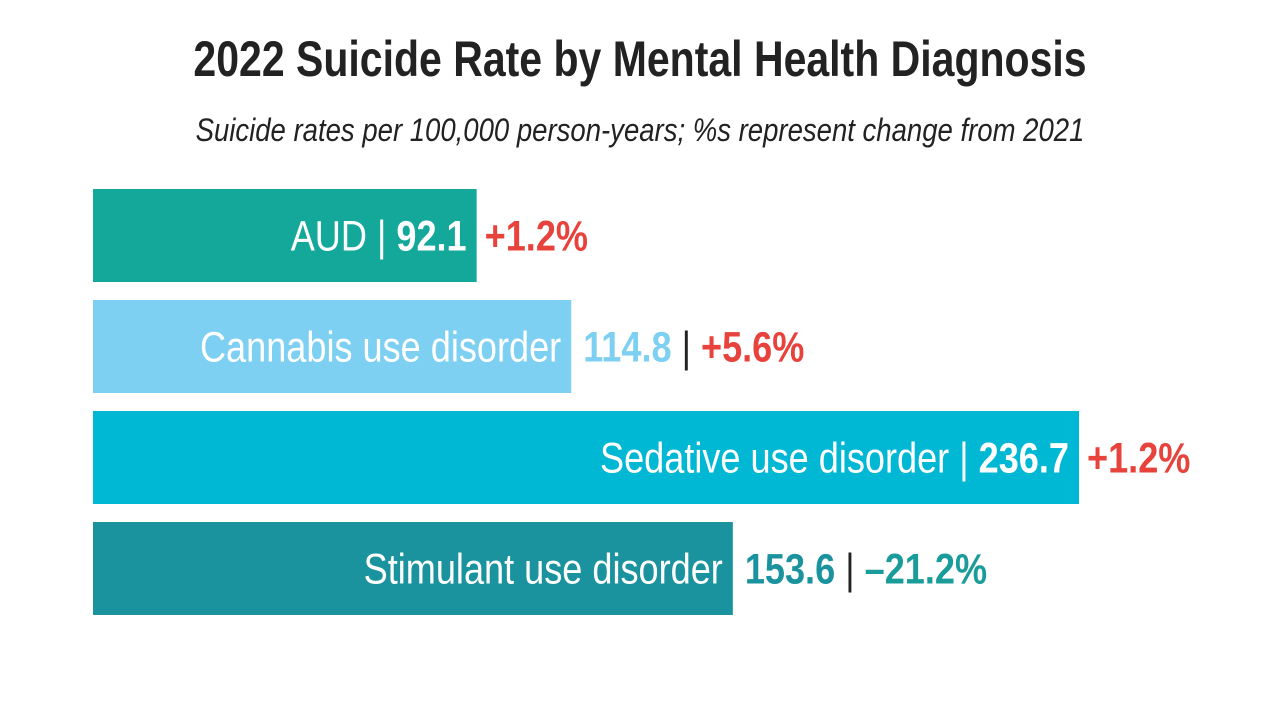 The width and height of the screenshot is (1280, 720). I want to click on value-label: 92.1, so click(431, 237).